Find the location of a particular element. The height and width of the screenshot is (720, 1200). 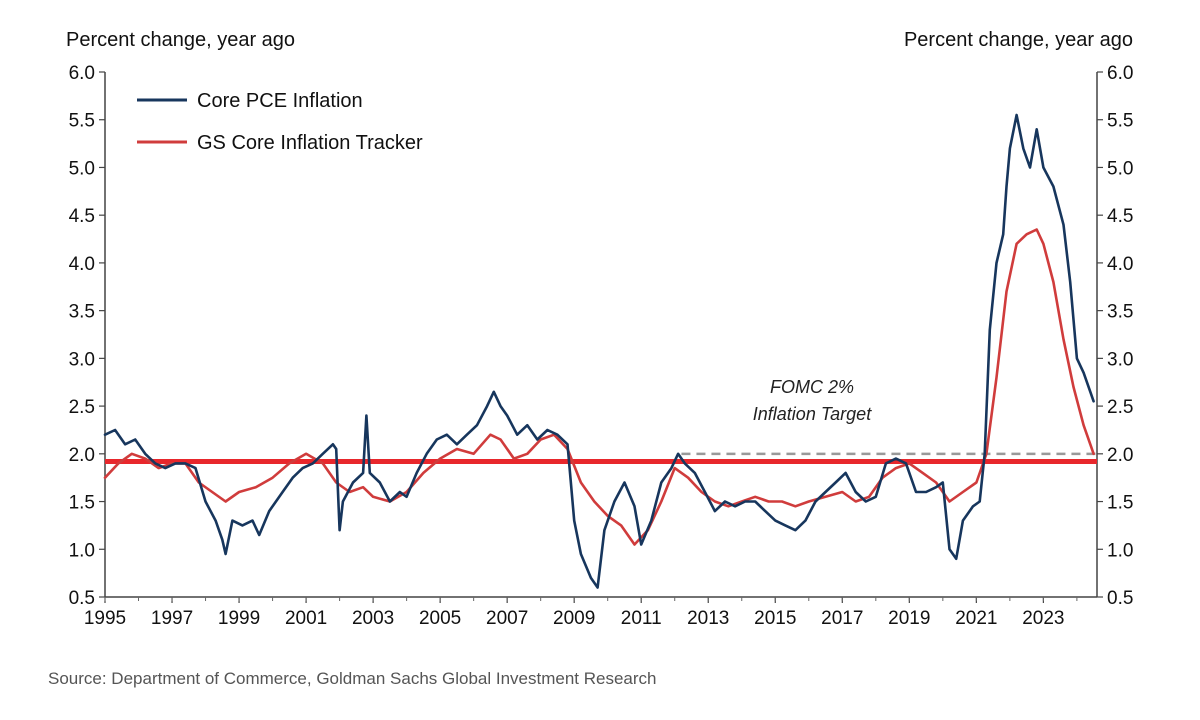

x-tick-label: 2003 is located at coordinates (373, 618).